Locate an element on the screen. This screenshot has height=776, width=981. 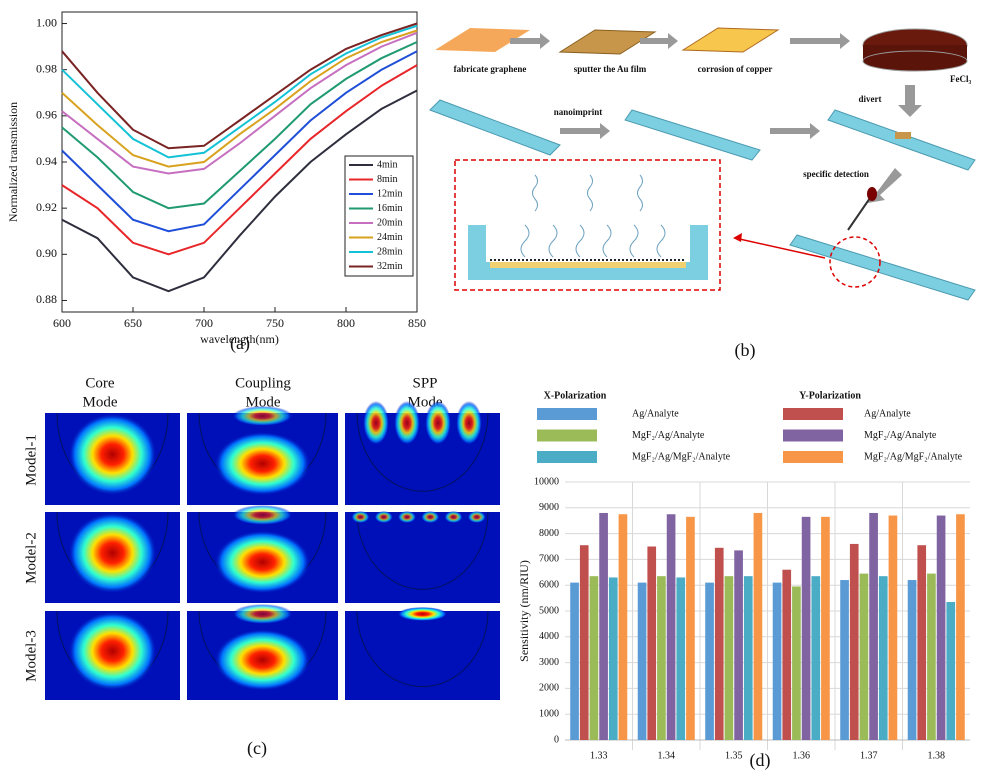
au-film is located at coordinates (607, 42).